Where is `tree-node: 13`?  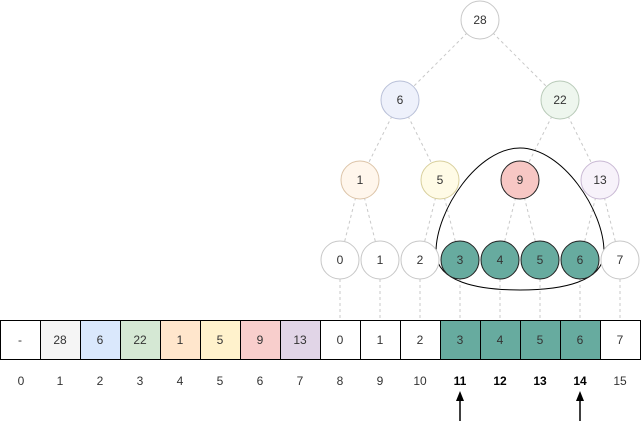
tree-node: 13 is located at coordinates (600, 180).